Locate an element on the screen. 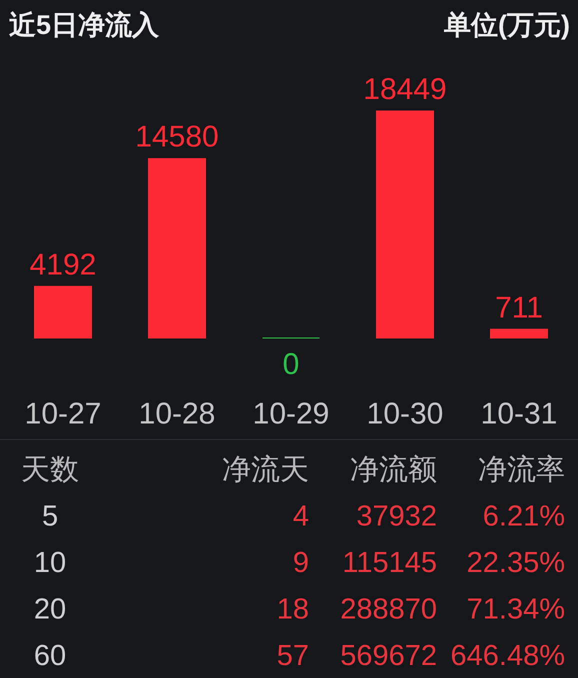  text: 5 4 37932 6.21% is located at coordinates (303, 516).